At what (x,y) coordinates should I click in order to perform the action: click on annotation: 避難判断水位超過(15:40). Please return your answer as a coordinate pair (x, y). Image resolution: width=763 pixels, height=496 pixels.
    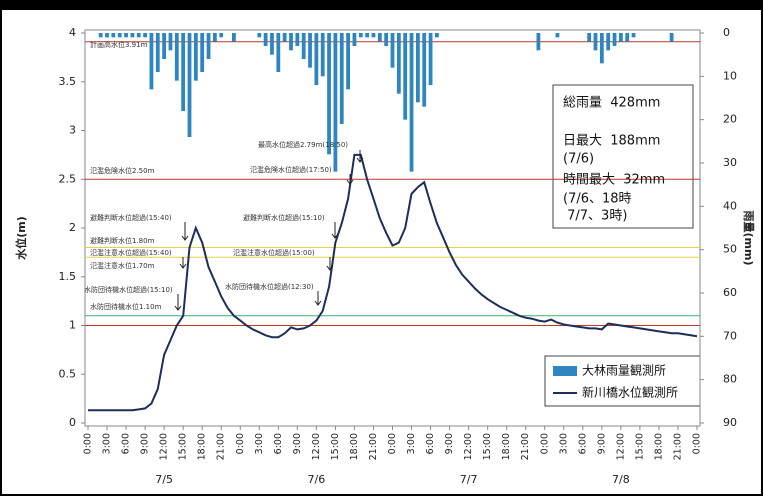
    Looking at the image, I should click on (131, 217).